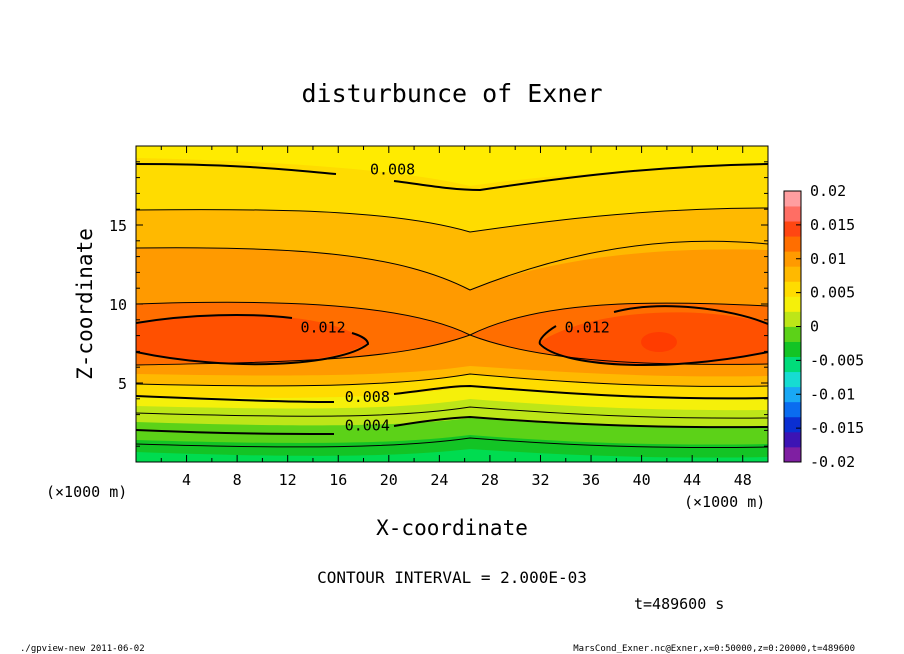 Image resolution: width=904 pixels, height=654 pixels. I want to click on x-unit-right: (×1000 m), so click(724, 502).